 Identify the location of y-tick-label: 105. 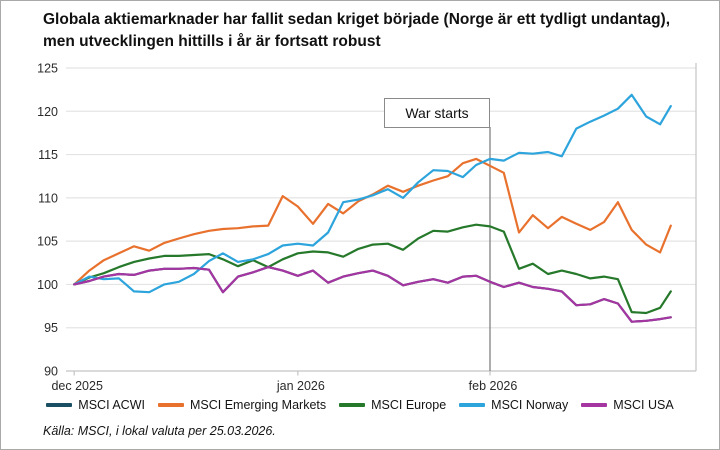
(47, 242).